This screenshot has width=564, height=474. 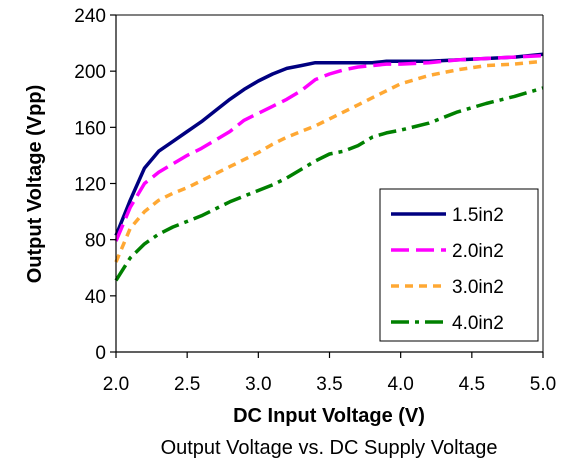 What do you see at coordinates (116, 384) in the screenshot?
I see `x-tick-label: 2.0` at bounding box center [116, 384].